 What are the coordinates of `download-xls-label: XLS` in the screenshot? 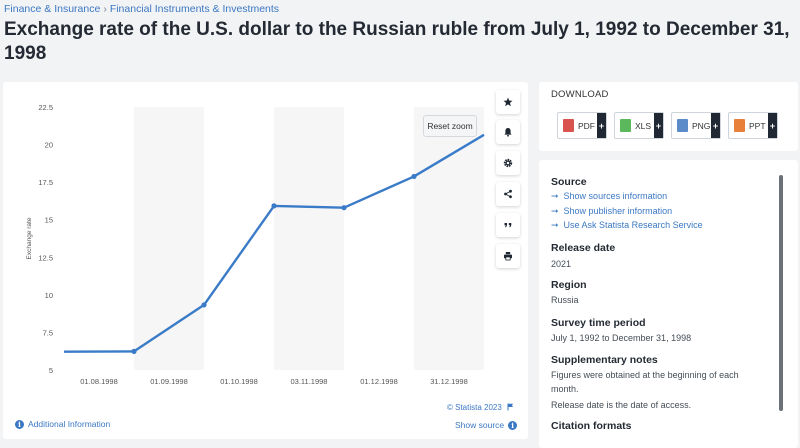 It's located at (643, 125).